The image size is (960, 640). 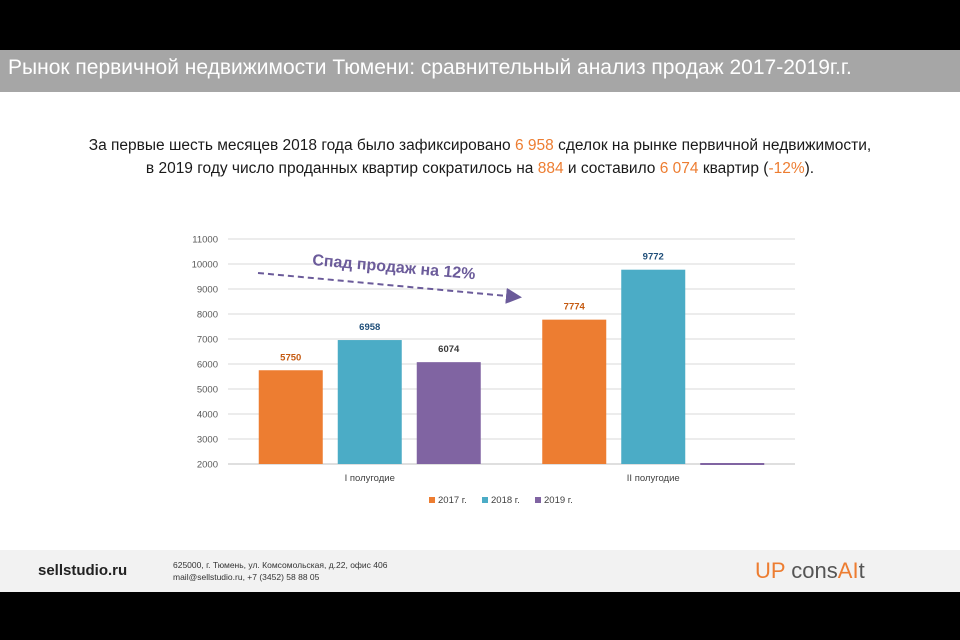 I want to click on y-tick-label: 4000, so click(x=207, y=415).